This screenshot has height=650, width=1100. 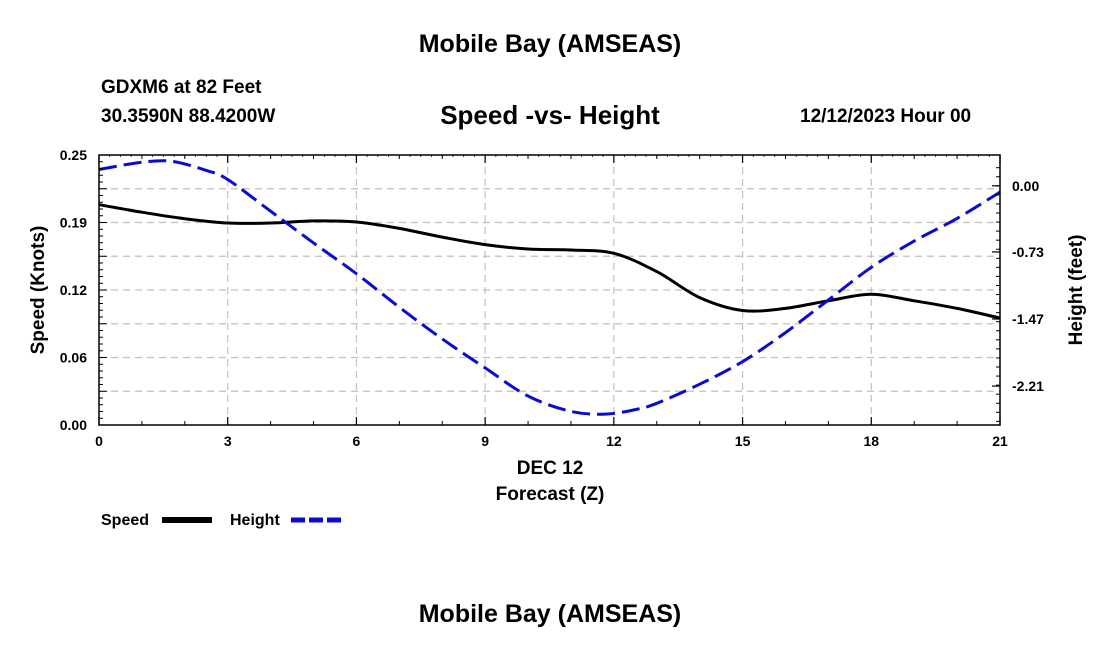 I want to click on x-tick-label: 3, so click(x=228, y=441).